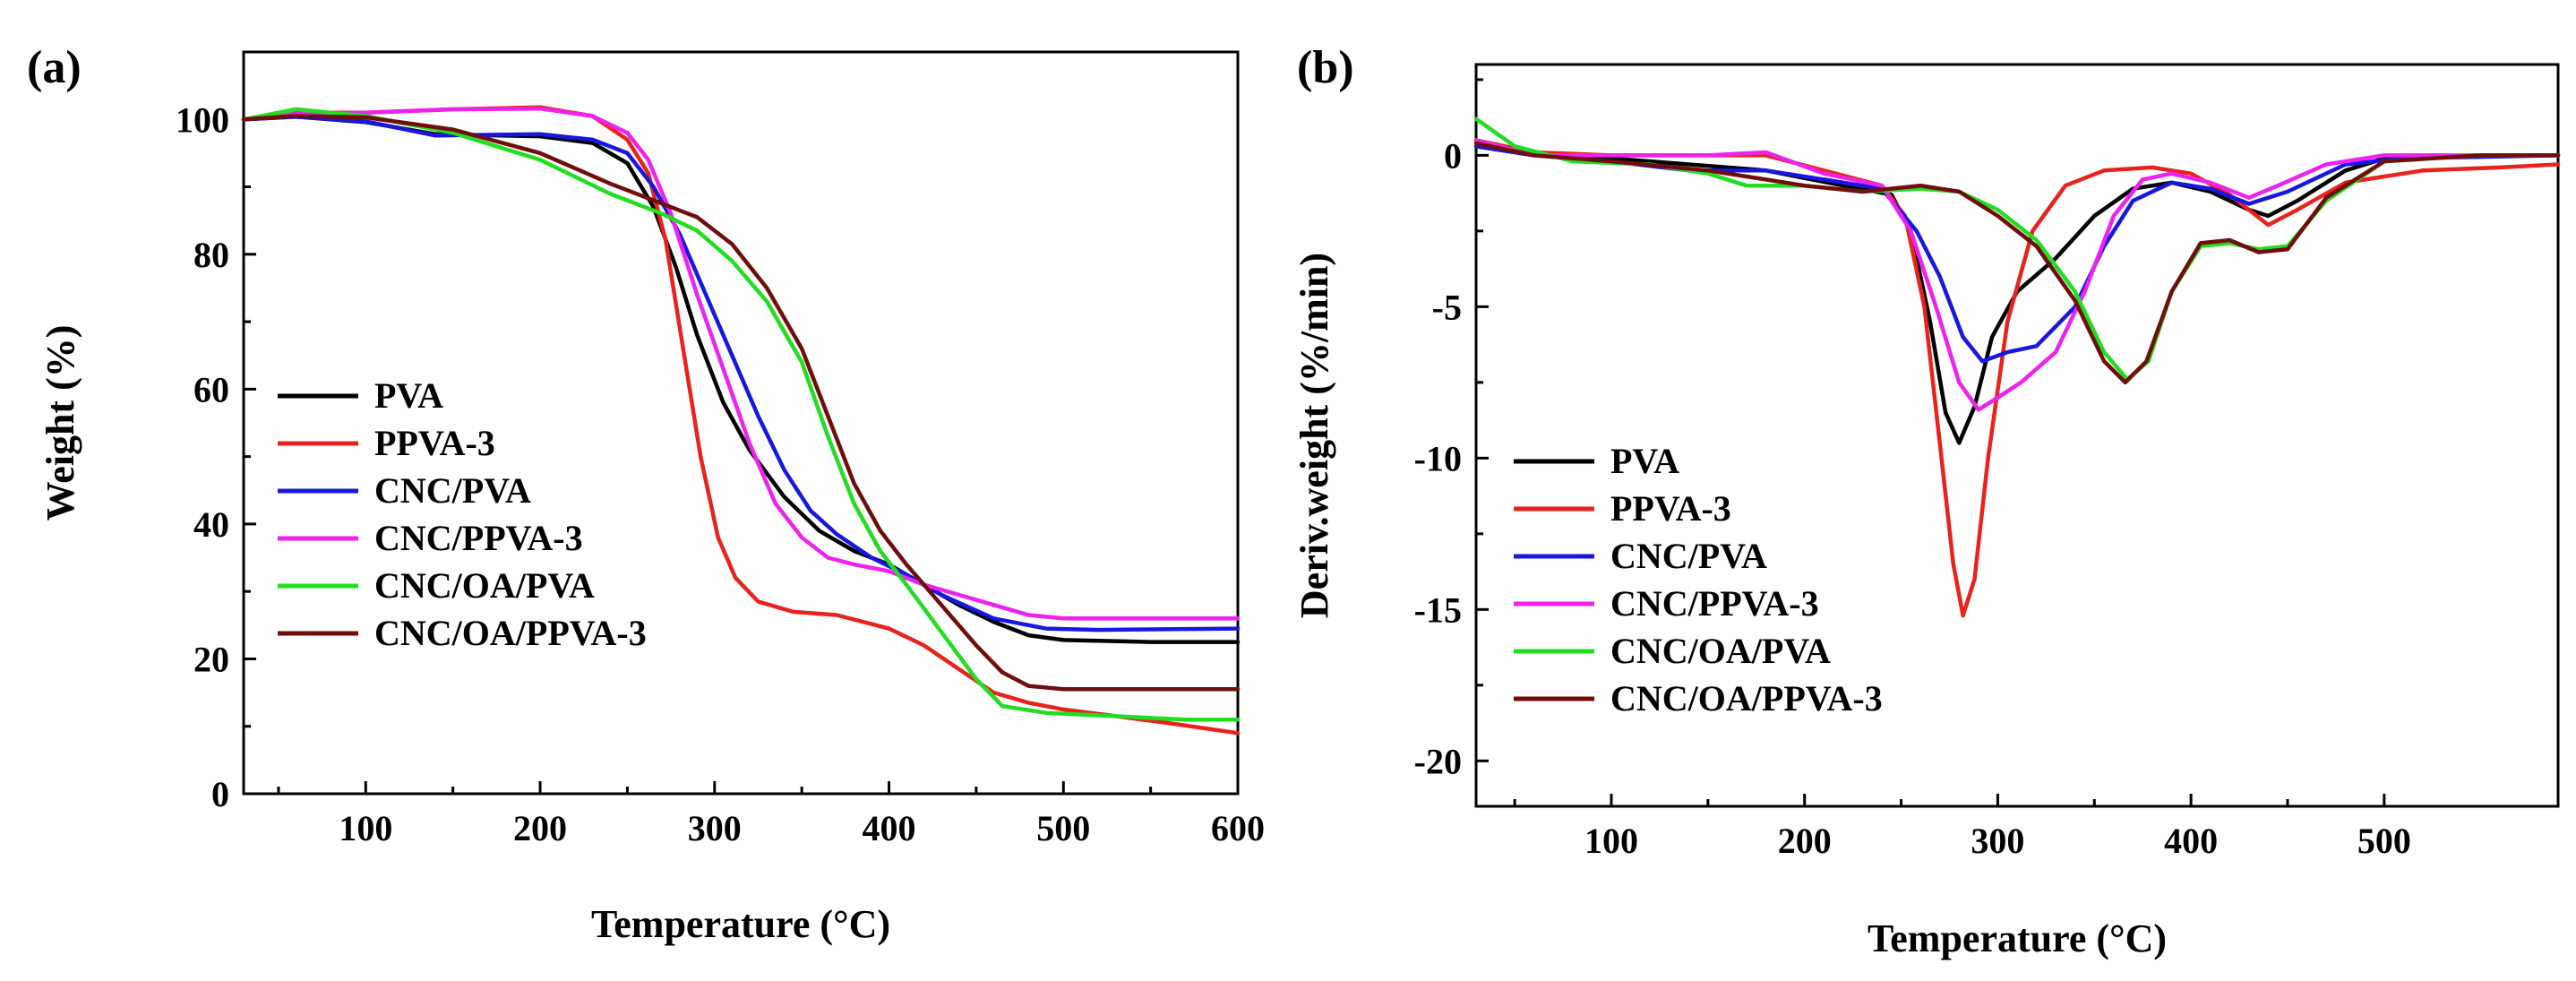 This screenshot has height=981, width=2576. What do you see at coordinates (1447, 307) in the screenshot?
I see `y-tick-label: -5` at bounding box center [1447, 307].